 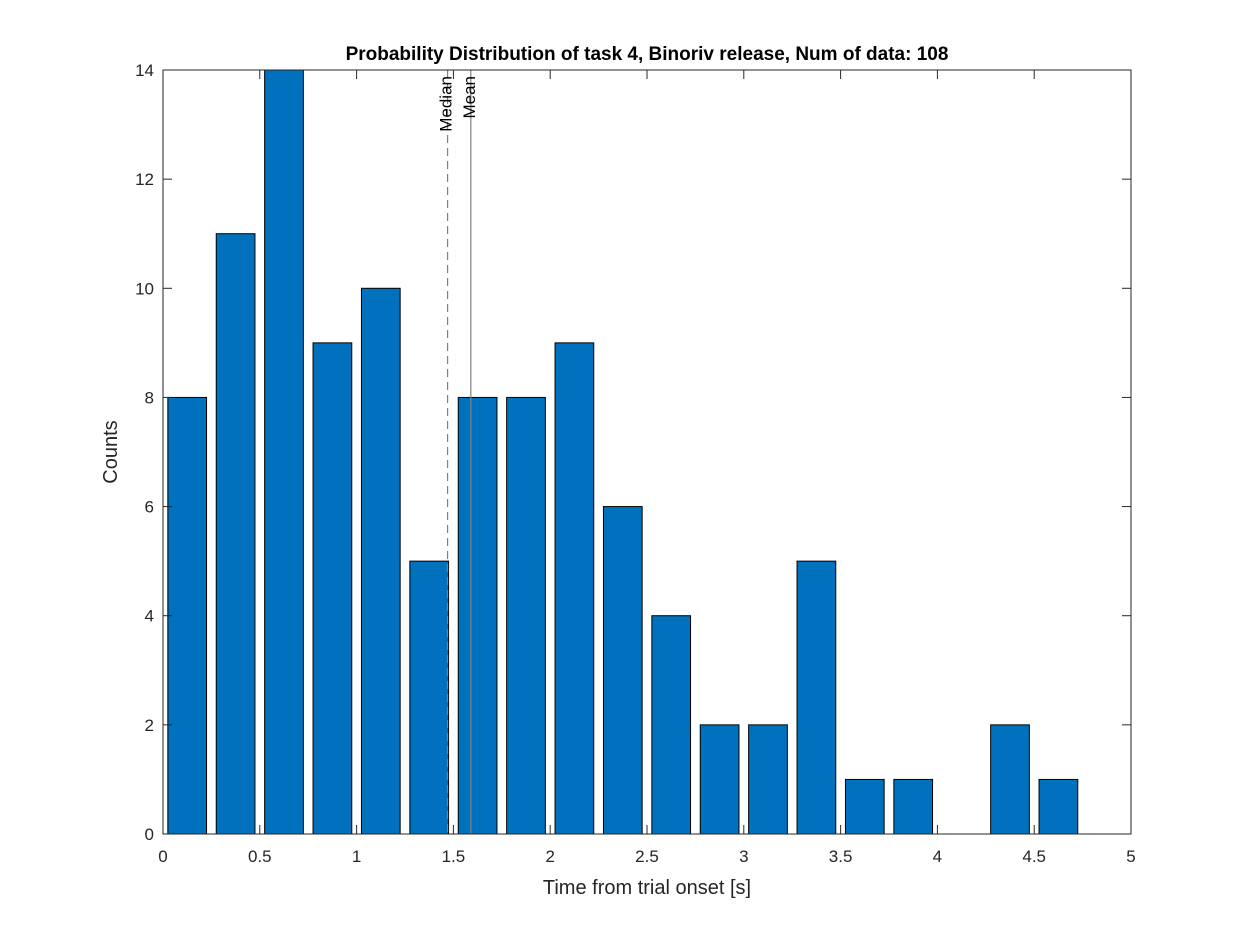 I want to click on y-tick-label: 12, so click(x=144, y=179).